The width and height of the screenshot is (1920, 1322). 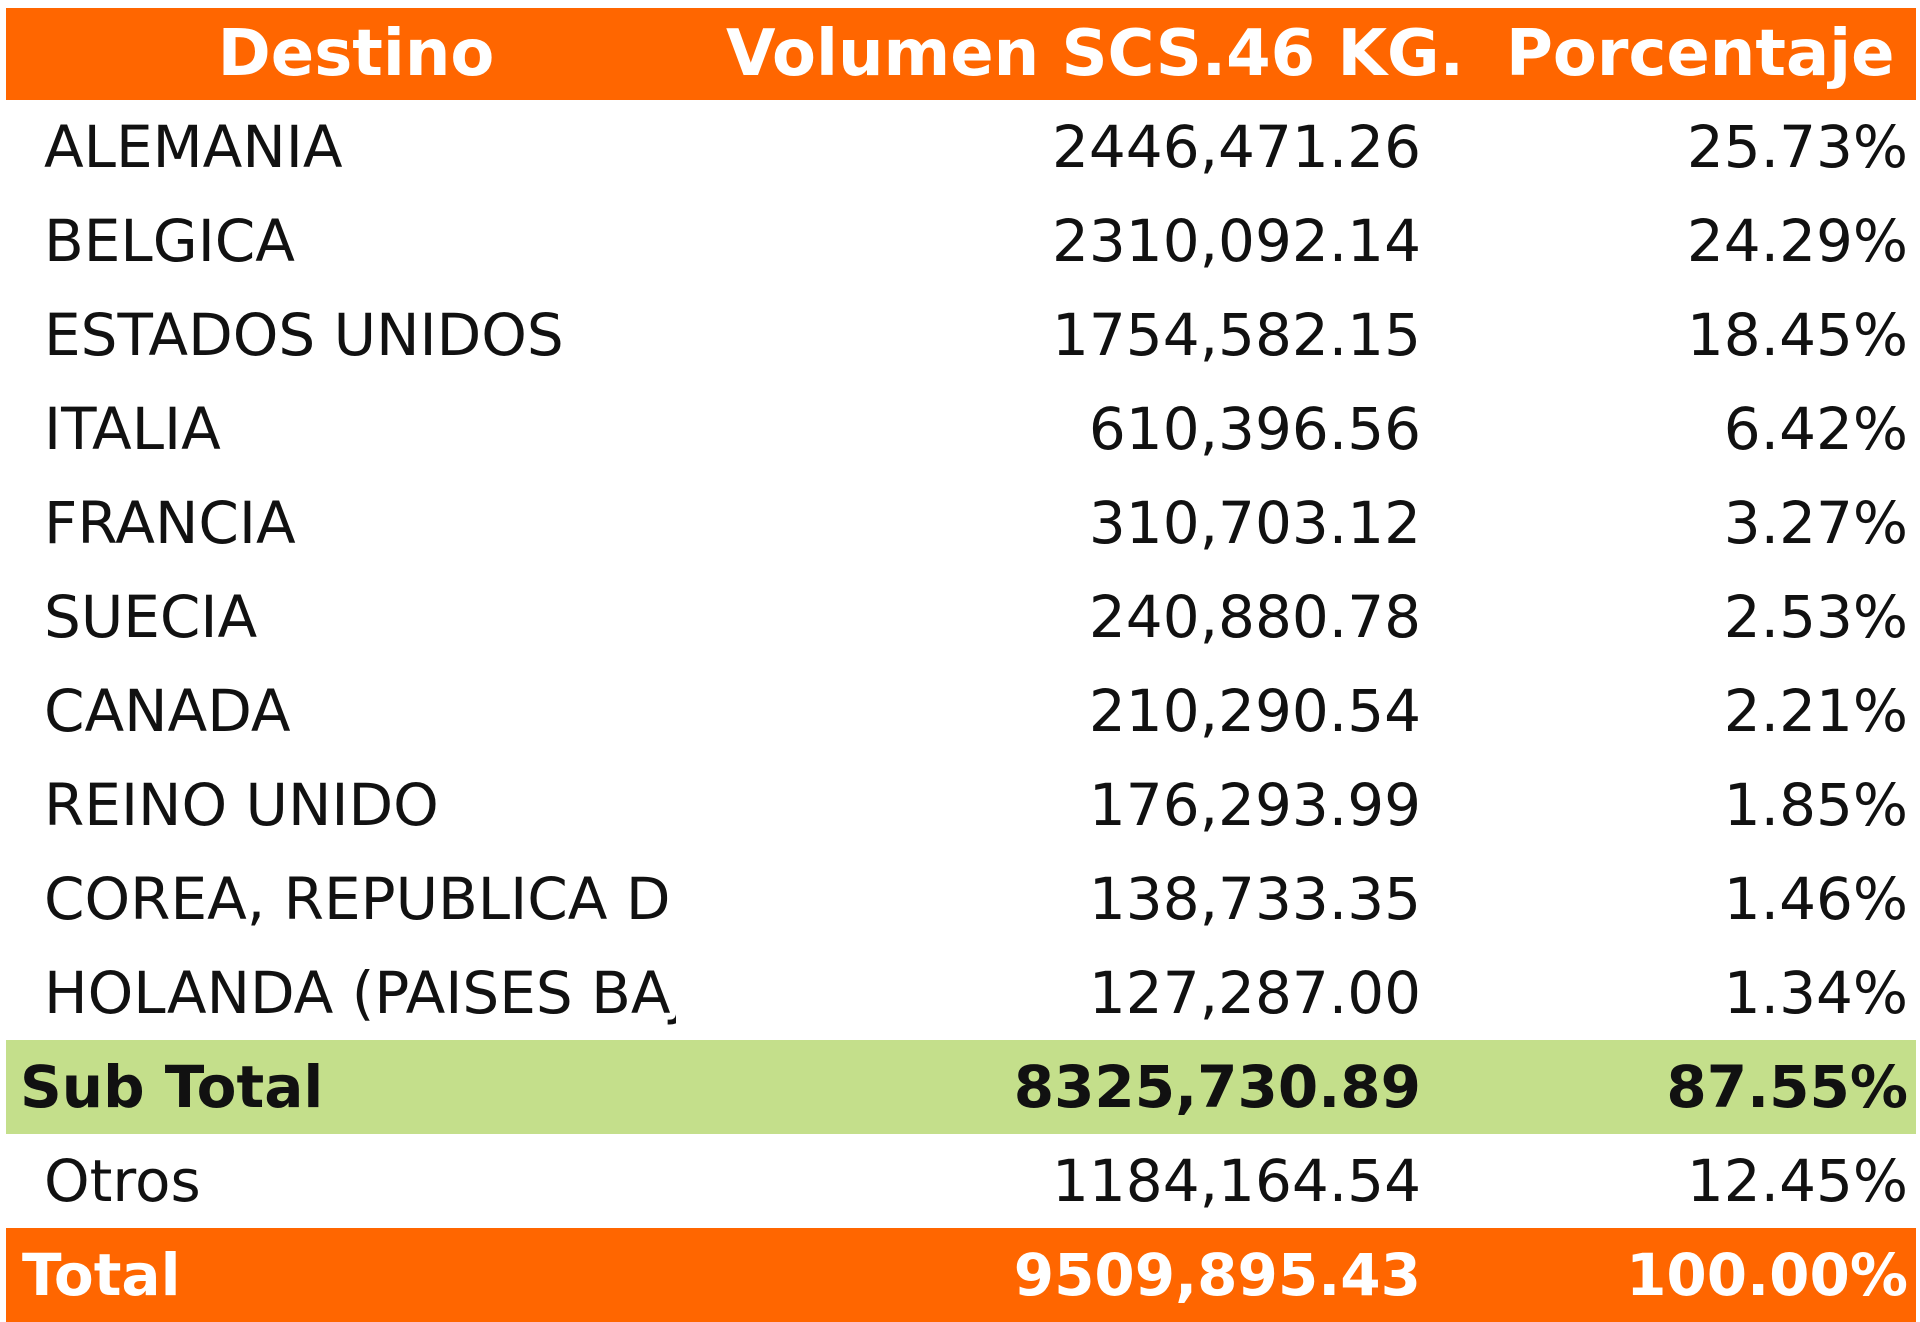 I want to click on row-volumen: 1754,582.15, so click(x=1236, y=335).